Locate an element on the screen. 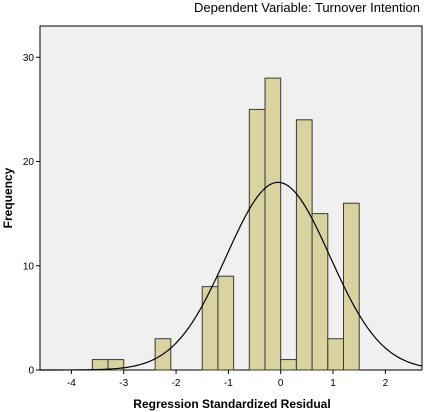 The image size is (426, 412). x-axis-ticks: -4 -3 -2 -1 0 1 2 is located at coordinates (228, 379).